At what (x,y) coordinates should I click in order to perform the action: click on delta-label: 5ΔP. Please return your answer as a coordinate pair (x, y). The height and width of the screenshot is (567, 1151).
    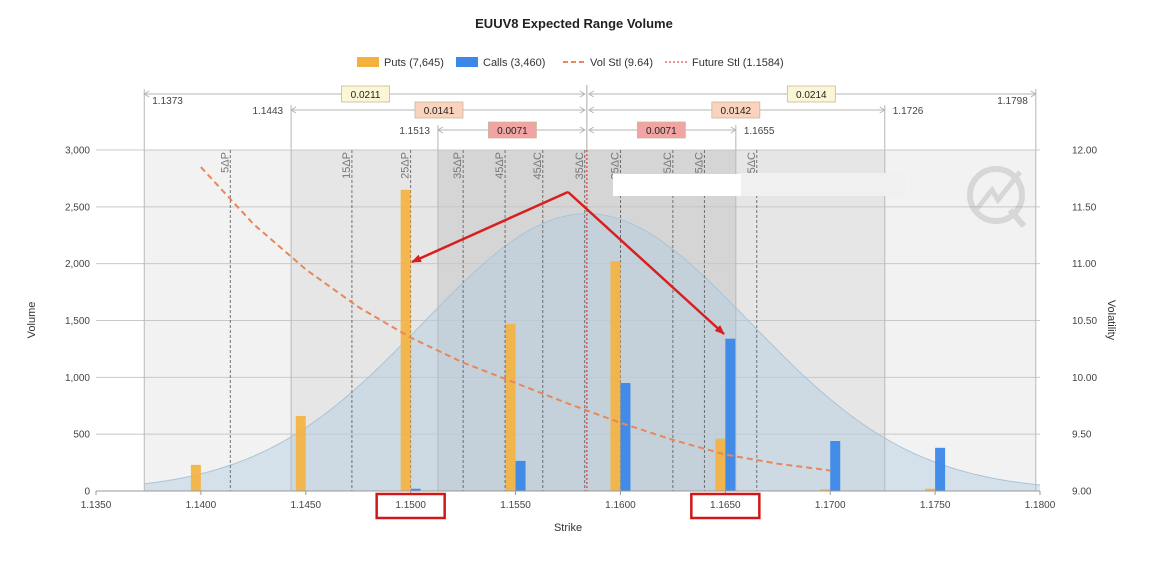
    Looking at the image, I should click on (225, 162).